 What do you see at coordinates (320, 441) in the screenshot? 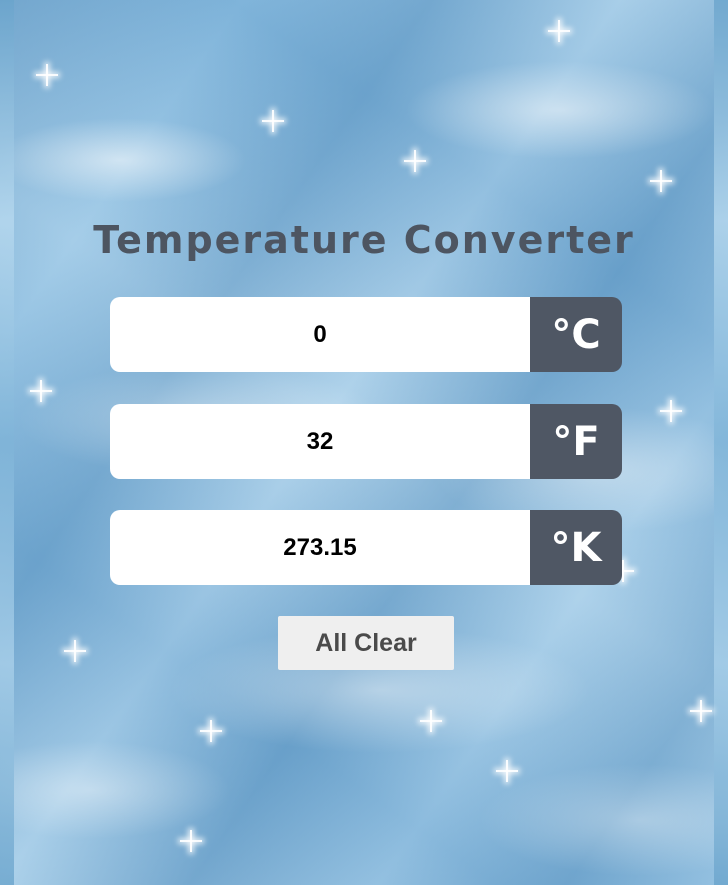
I see `fahrenheit-input` at bounding box center [320, 441].